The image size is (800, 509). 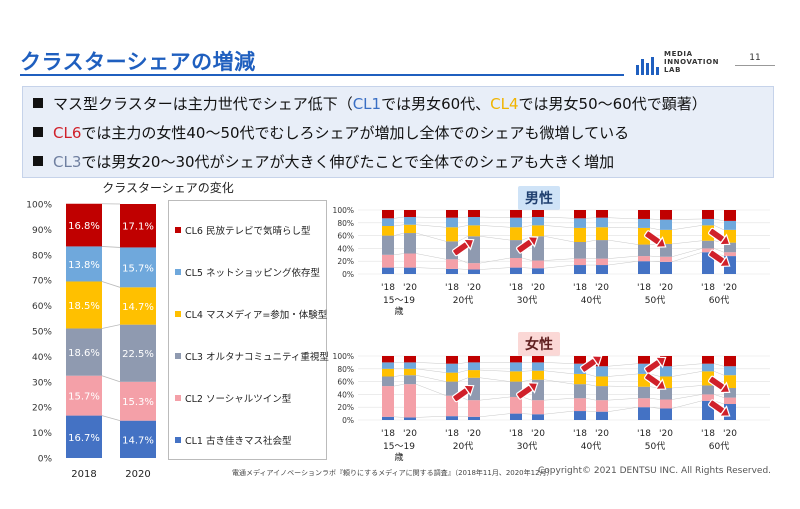 What do you see at coordinates (178, 440) in the screenshot?
I see `legend-swatch` at bounding box center [178, 440].